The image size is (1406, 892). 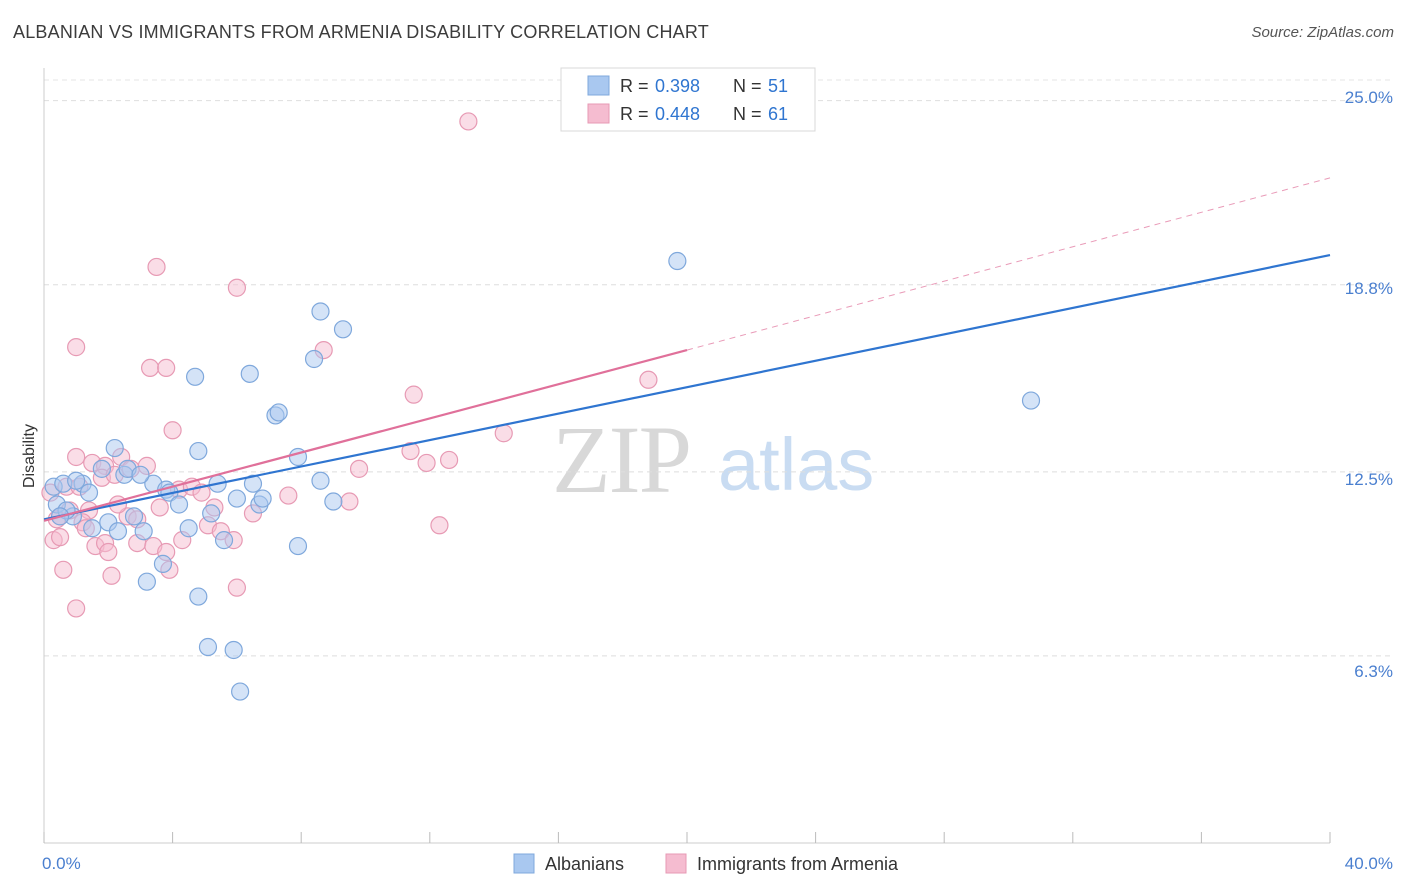 I want to click on armenia-trend-line, so click(x=365, y=435).